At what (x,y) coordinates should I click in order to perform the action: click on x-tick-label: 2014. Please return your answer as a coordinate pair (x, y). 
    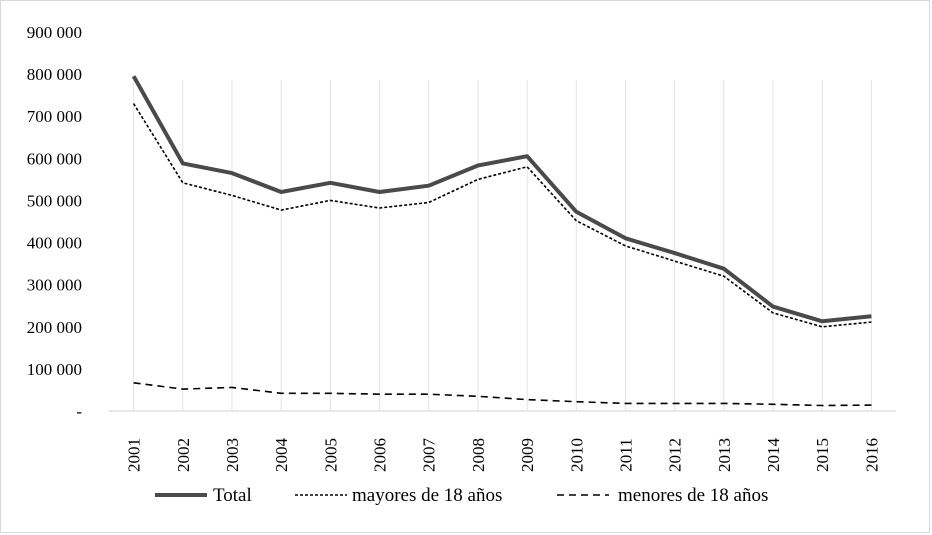
    Looking at the image, I should click on (773, 455).